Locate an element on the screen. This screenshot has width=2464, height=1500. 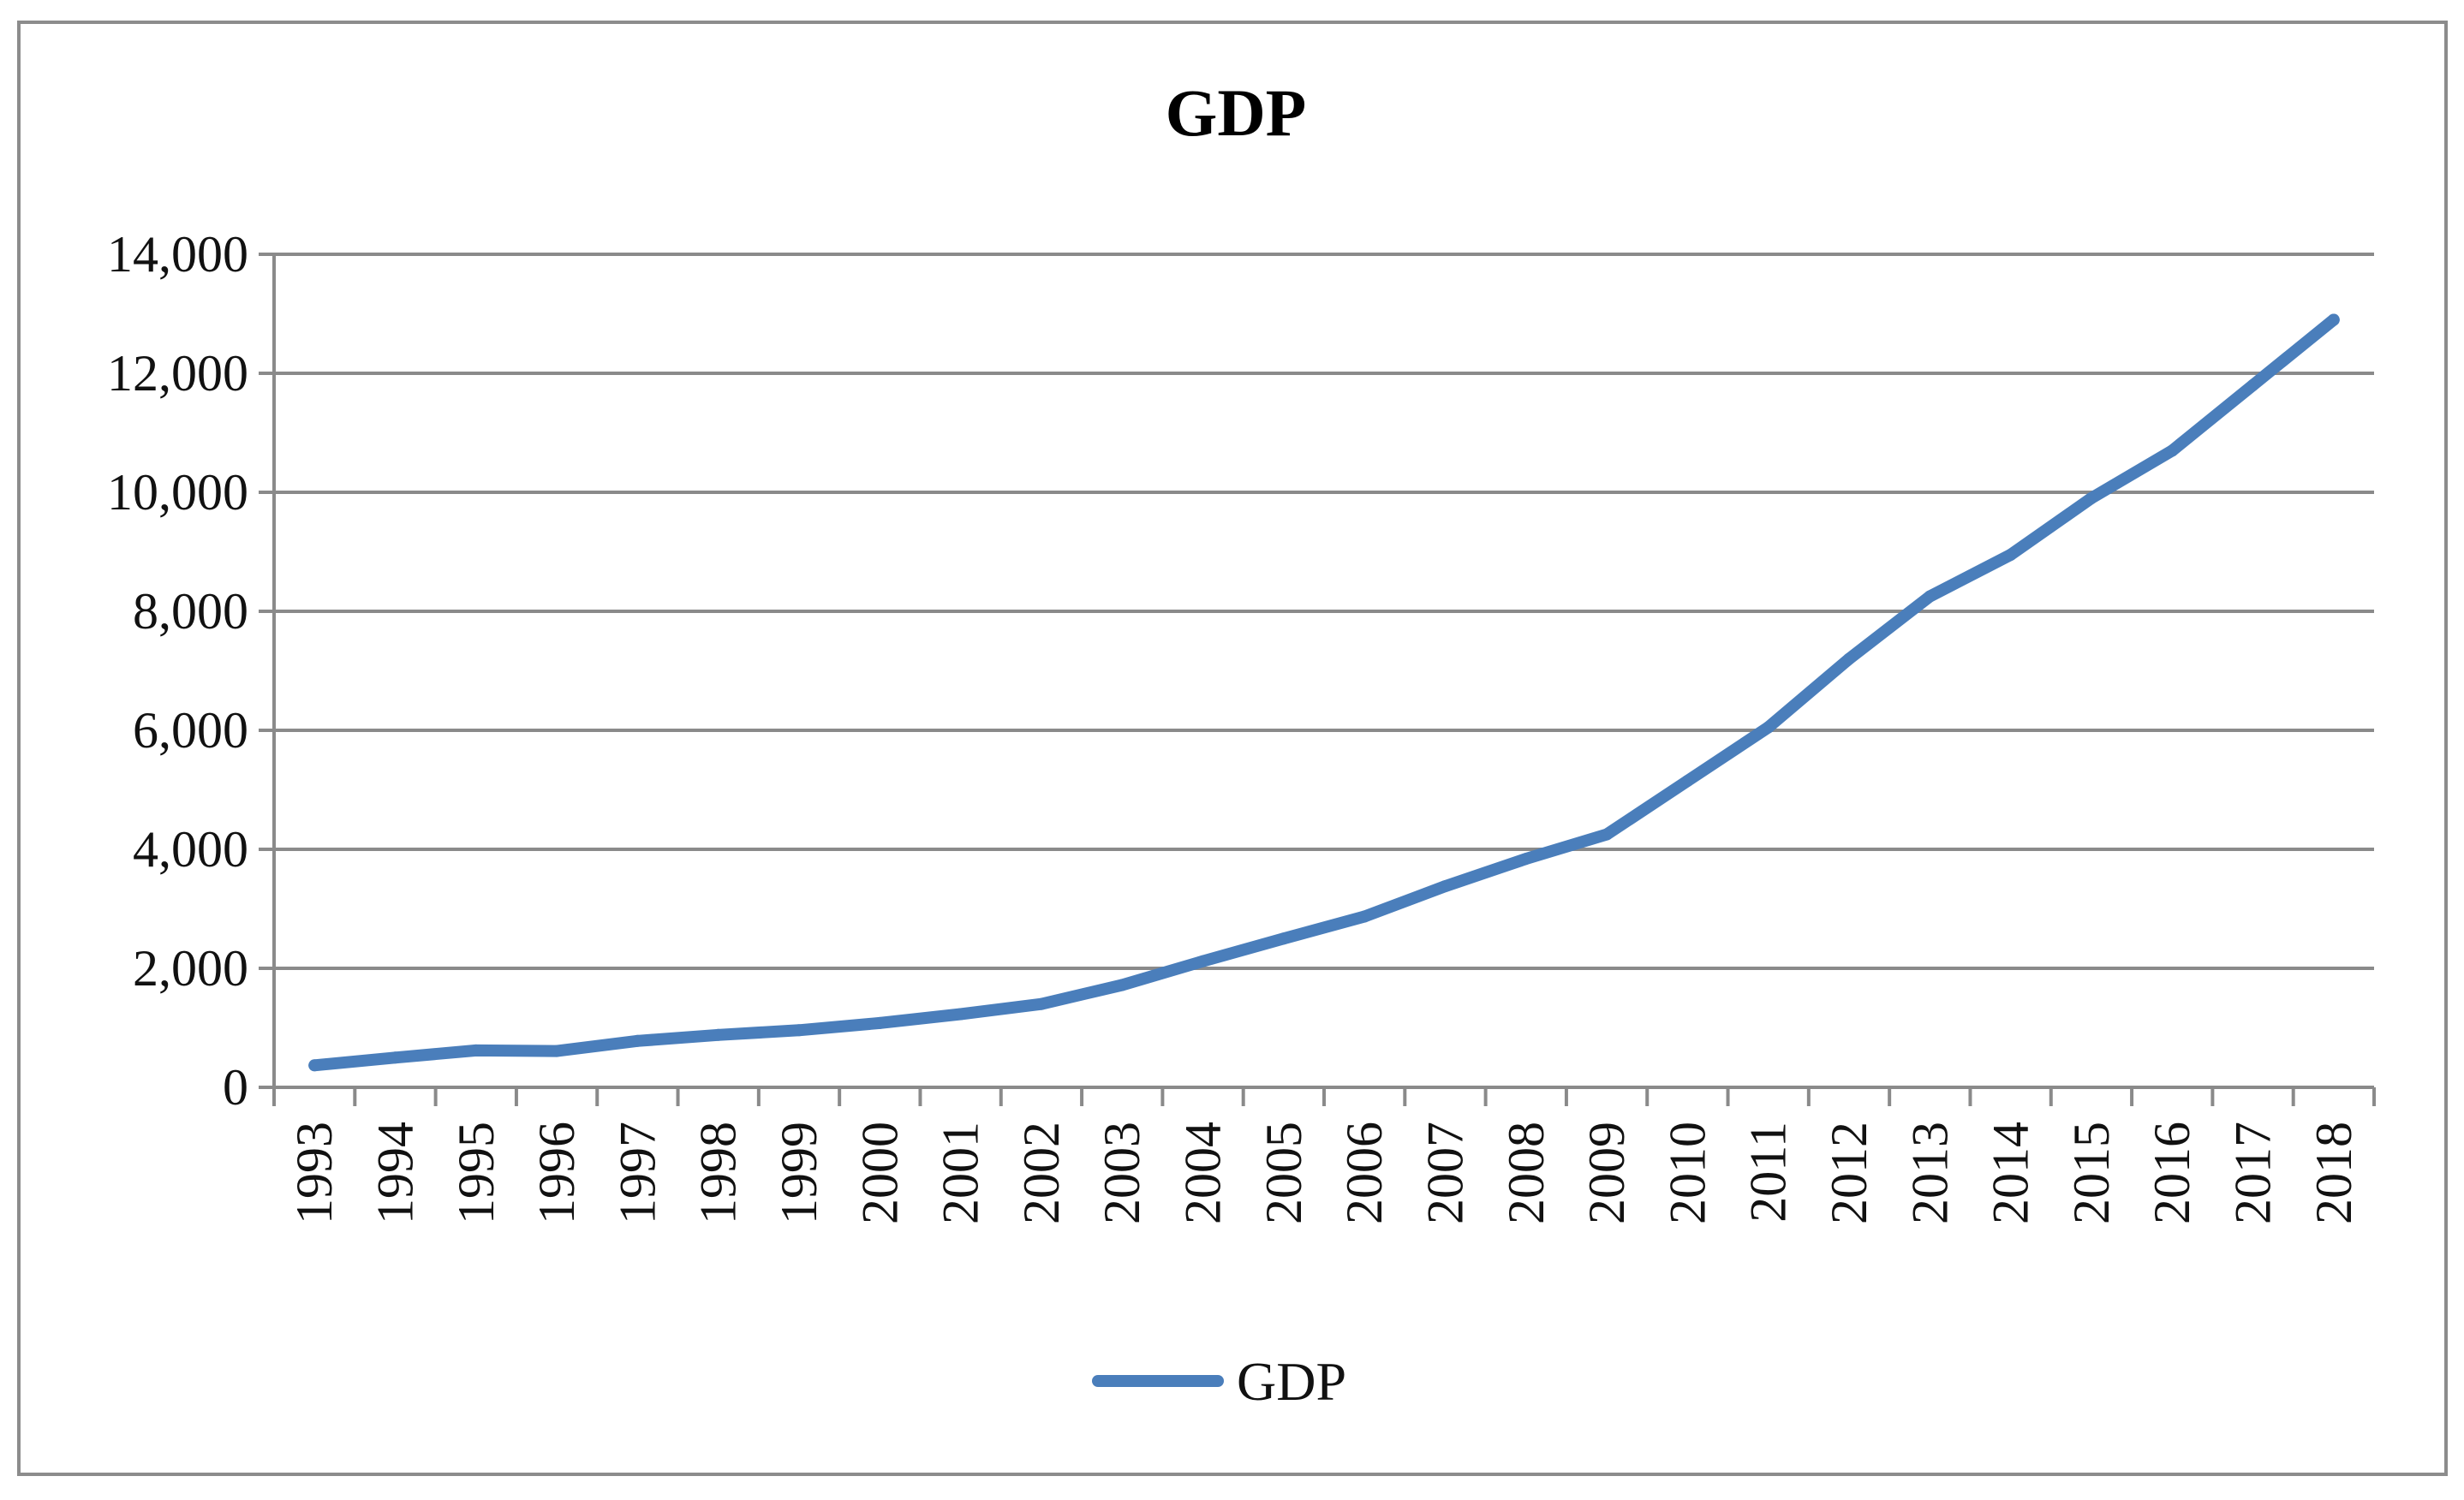
x-tick-label-1995: 1995 is located at coordinates (476, 1173).